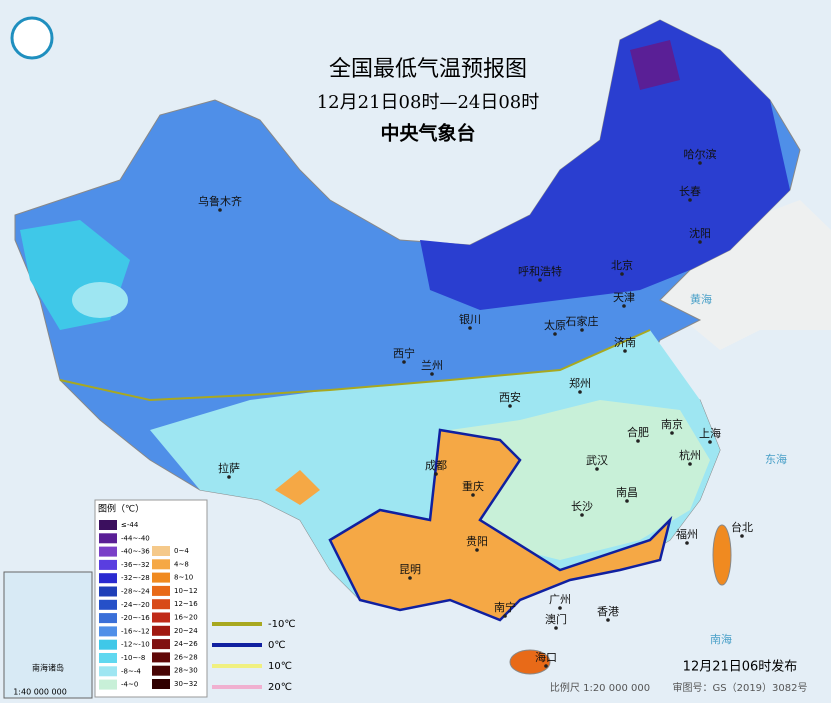 This screenshot has width=831, height=703. I want to click on city-label: 南京, so click(672, 424).